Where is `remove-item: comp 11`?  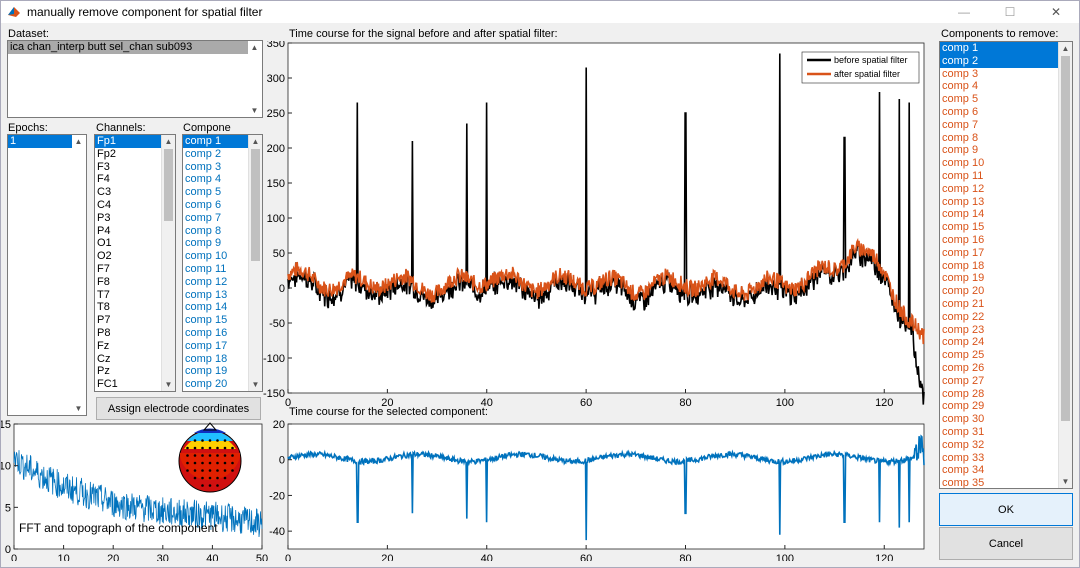 remove-item: comp 11 is located at coordinates (963, 175).